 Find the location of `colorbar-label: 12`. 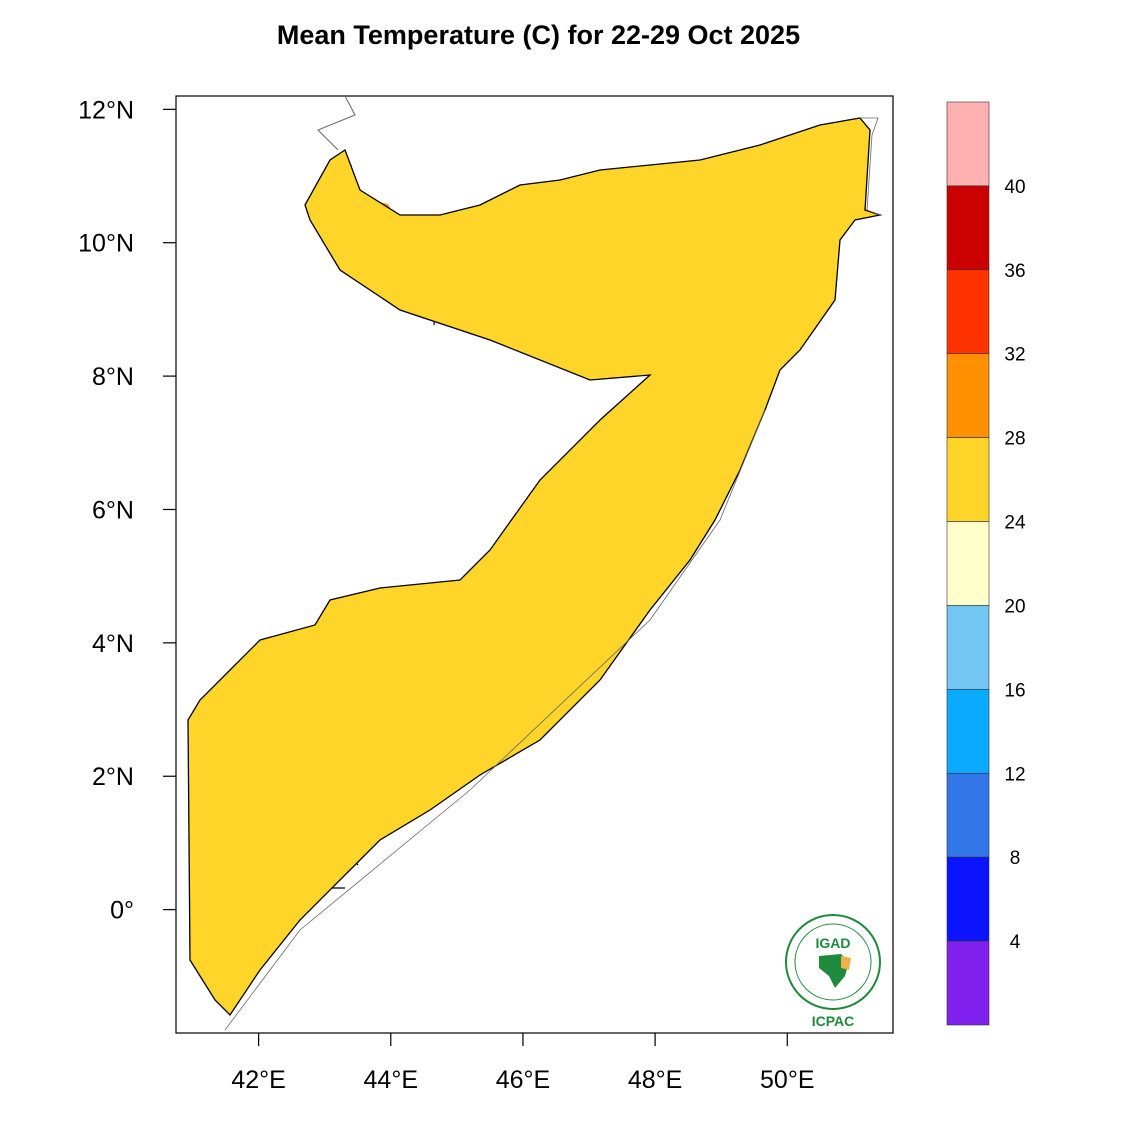

colorbar-label: 12 is located at coordinates (1014, 774).